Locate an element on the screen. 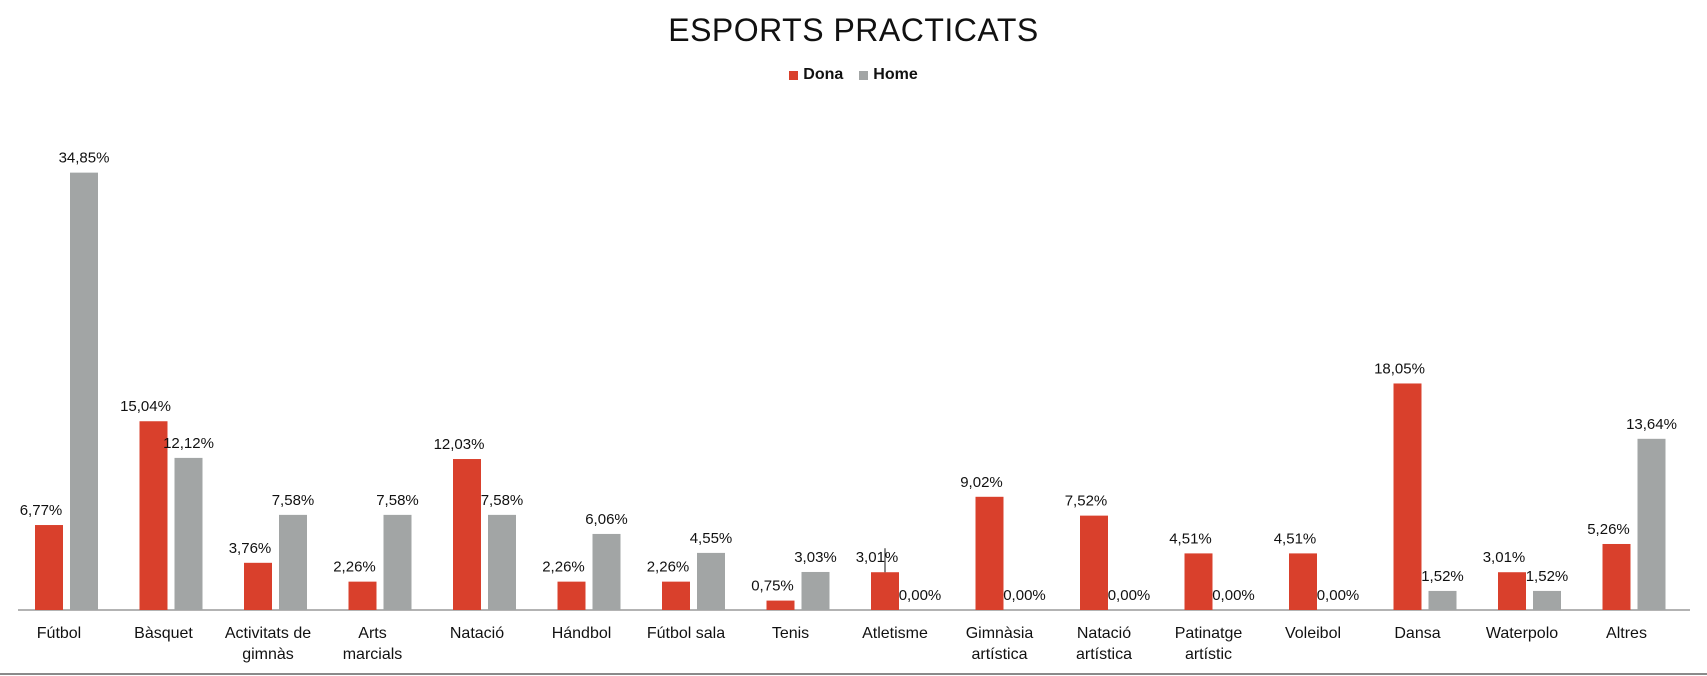 This screenshot has width=1707, height=676. category-label-atletisme: Atletisme is located at coordinates (895, 633).